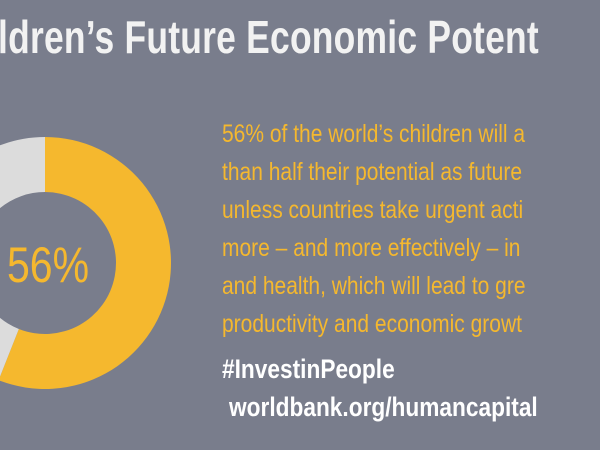  I want to click on body-text-line: and health, which will lead to gre, so click(374, 286).